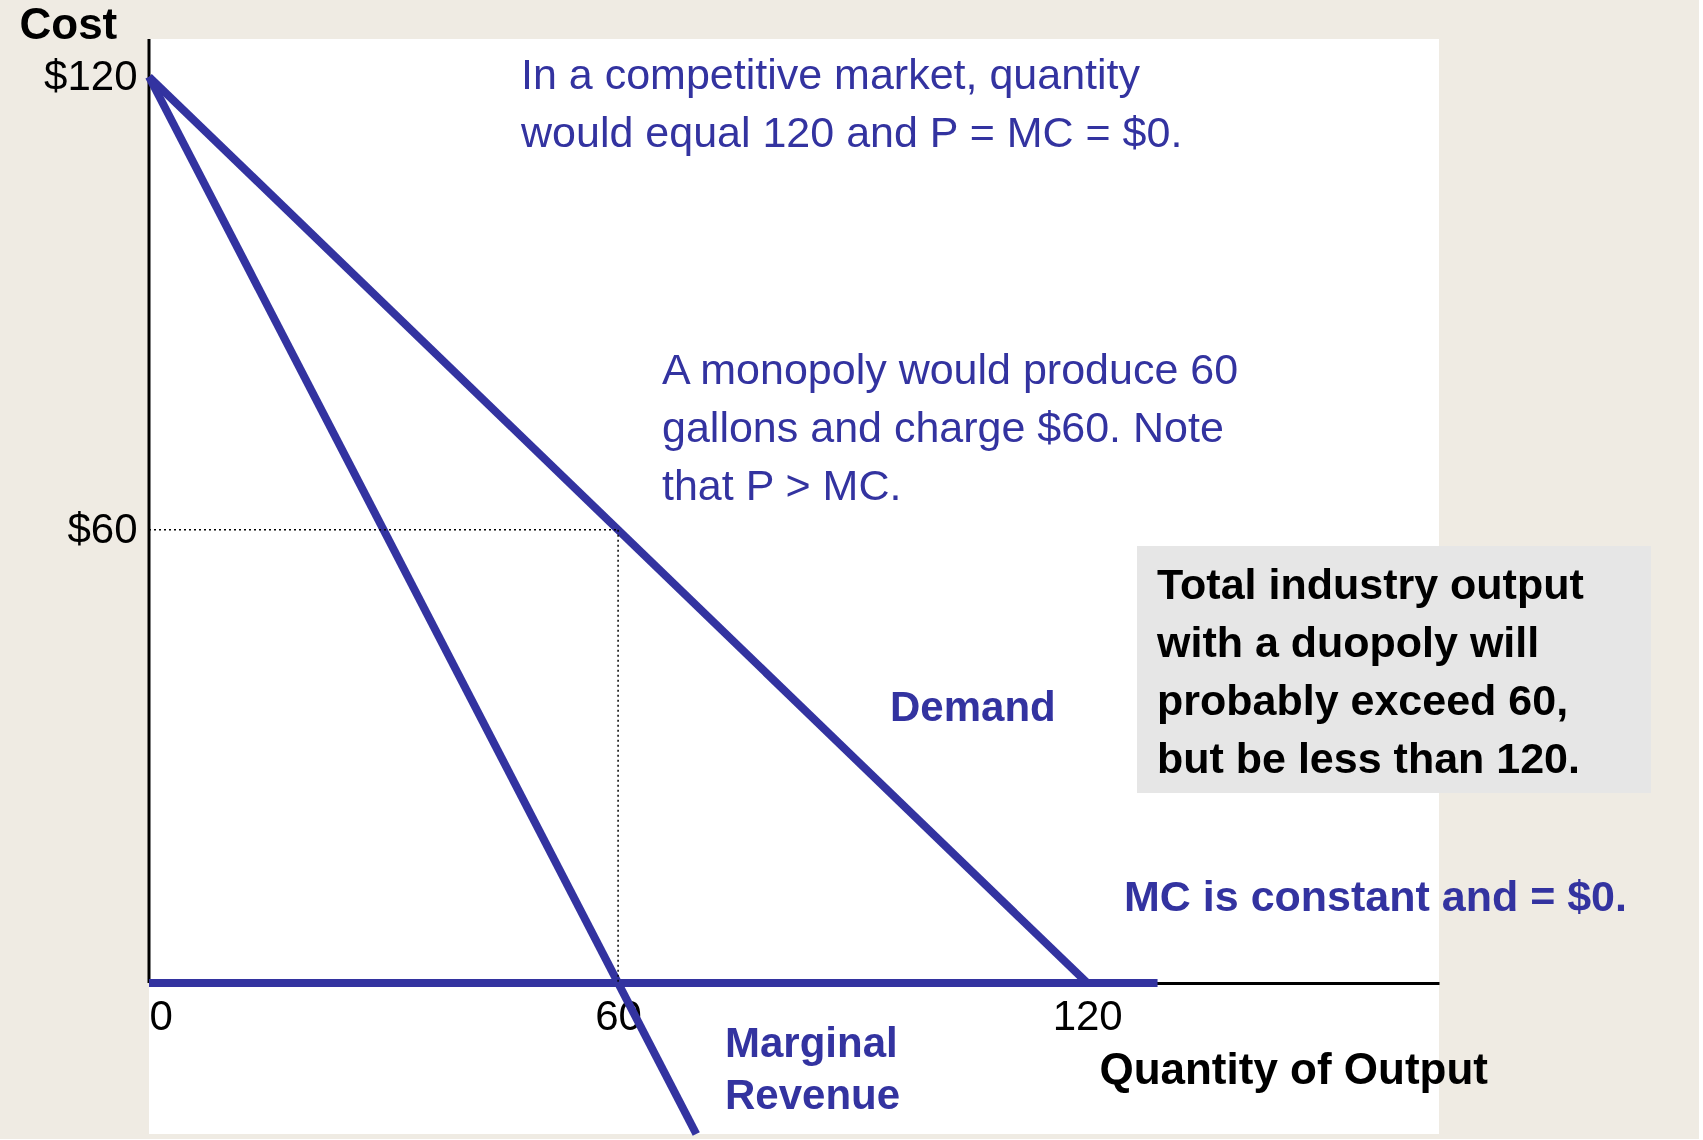 This screenshot has height=1140, width=1703. What do you see at coordinates (1370, 671) in the screenshot?
I see `annotation: Total industry output with a duopoly will probably exceed 60, but be less than 120.` at bounding box center [1370, 671].